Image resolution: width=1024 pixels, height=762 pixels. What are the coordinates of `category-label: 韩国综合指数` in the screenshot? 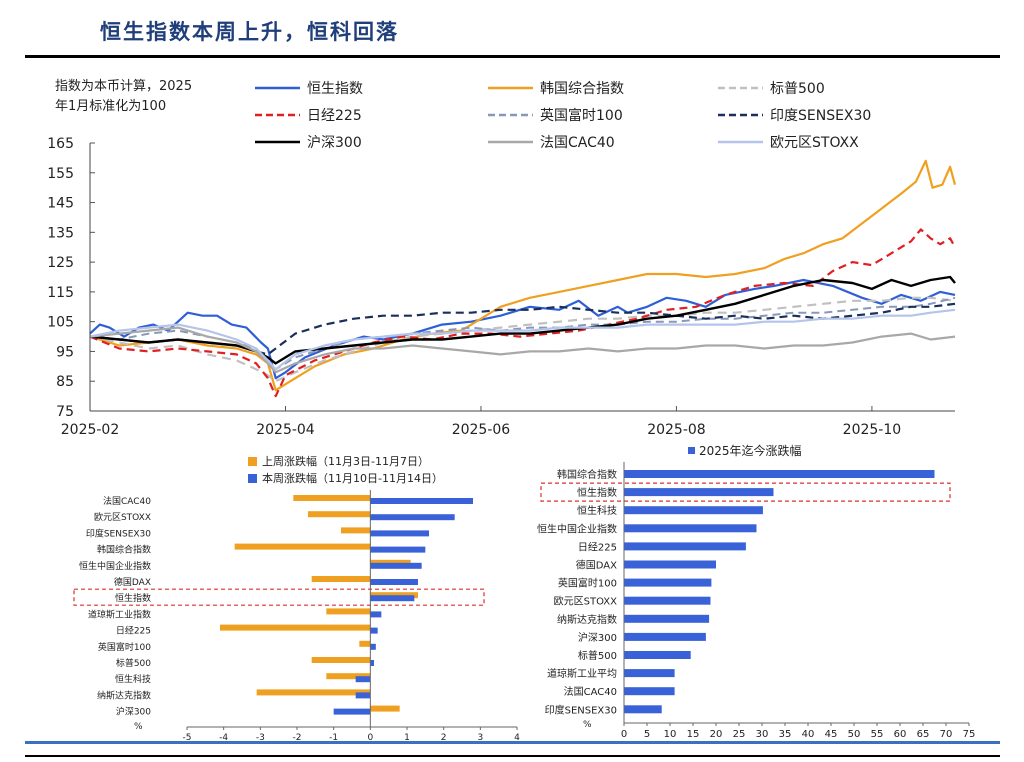 It's located at (587, 474).